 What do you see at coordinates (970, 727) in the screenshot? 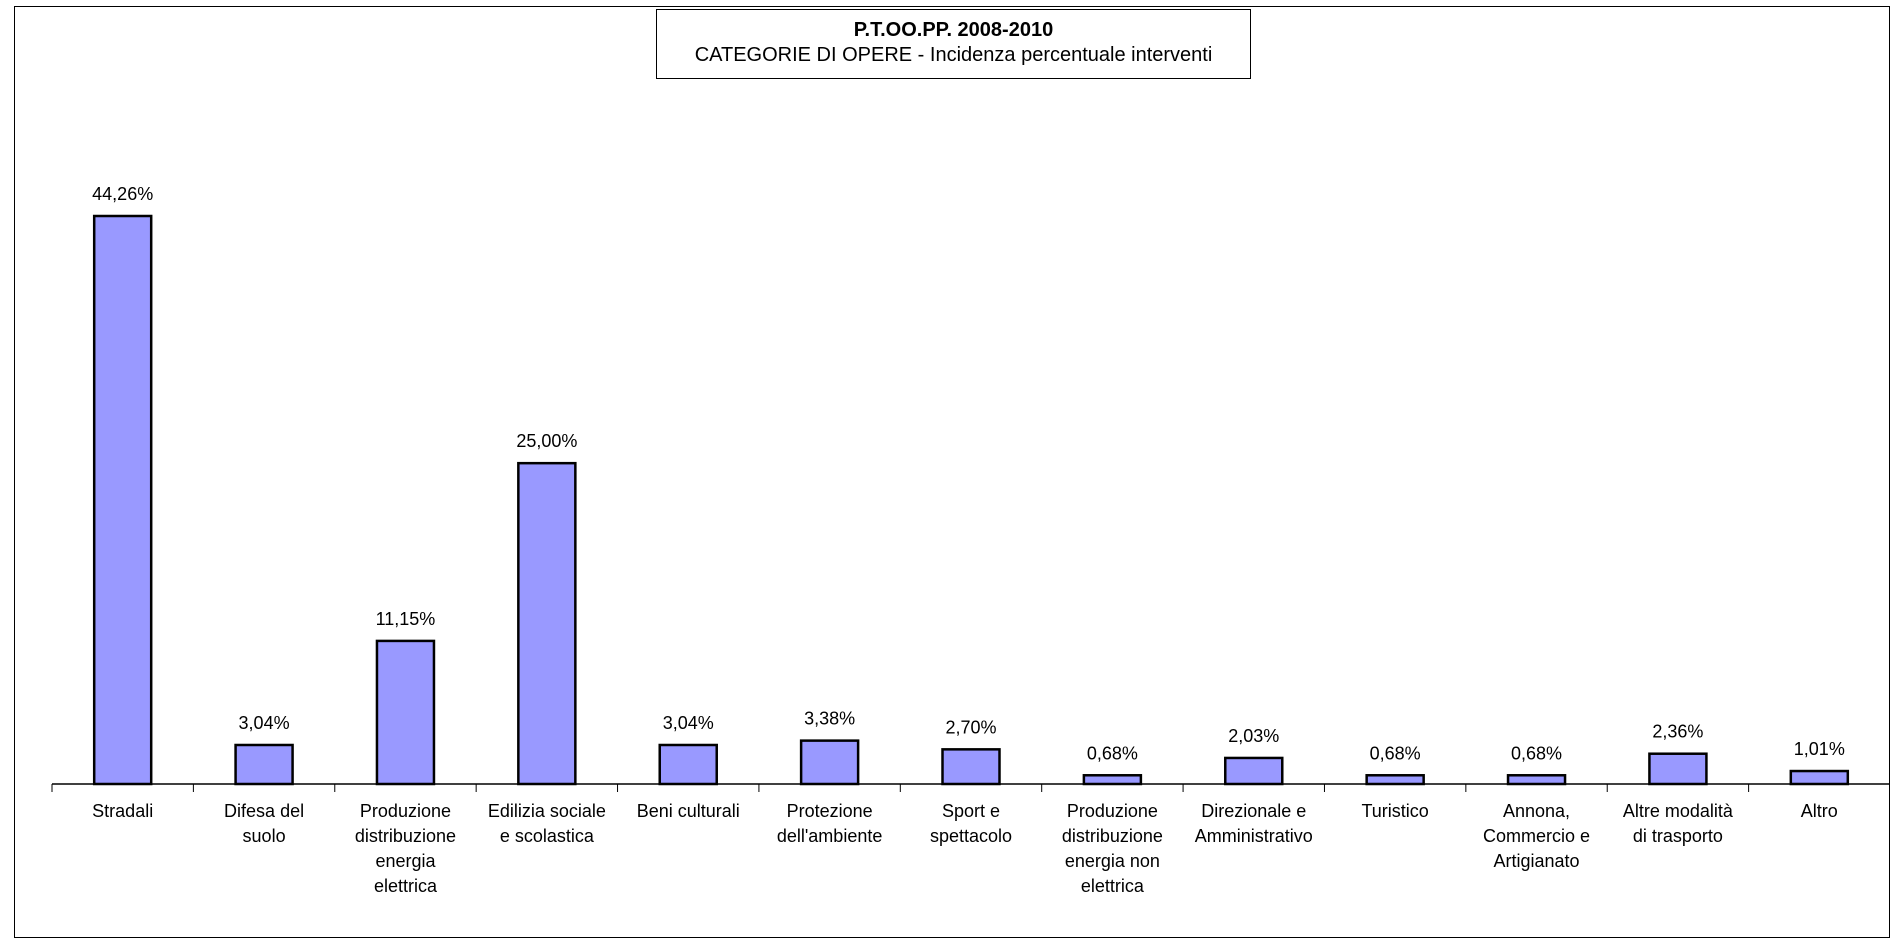
I see `data-label: 2,70%` at bounding box center [970, 727].